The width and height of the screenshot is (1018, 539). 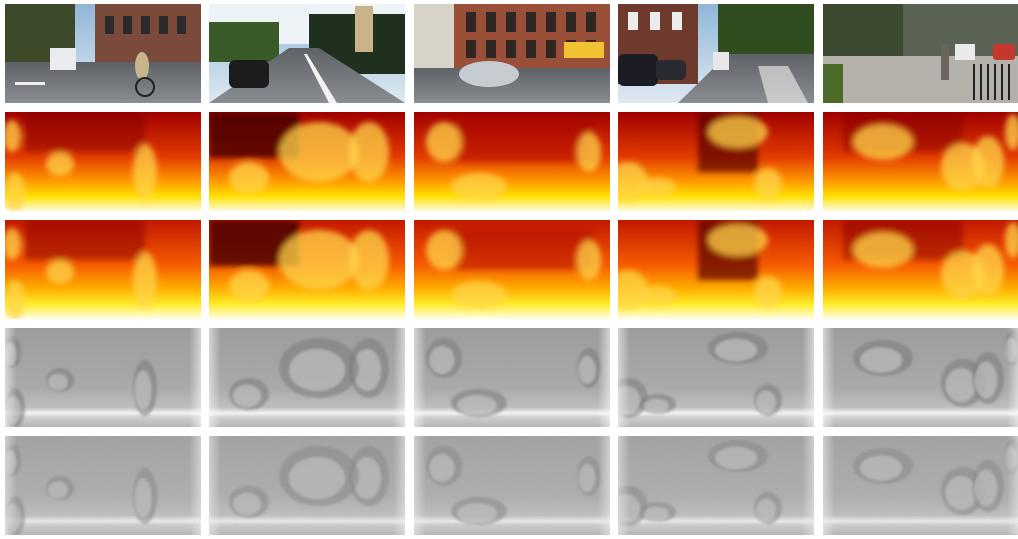 I want to click on uncertainty-map-b-building-with-silver-car, so click(x=512, y=485).